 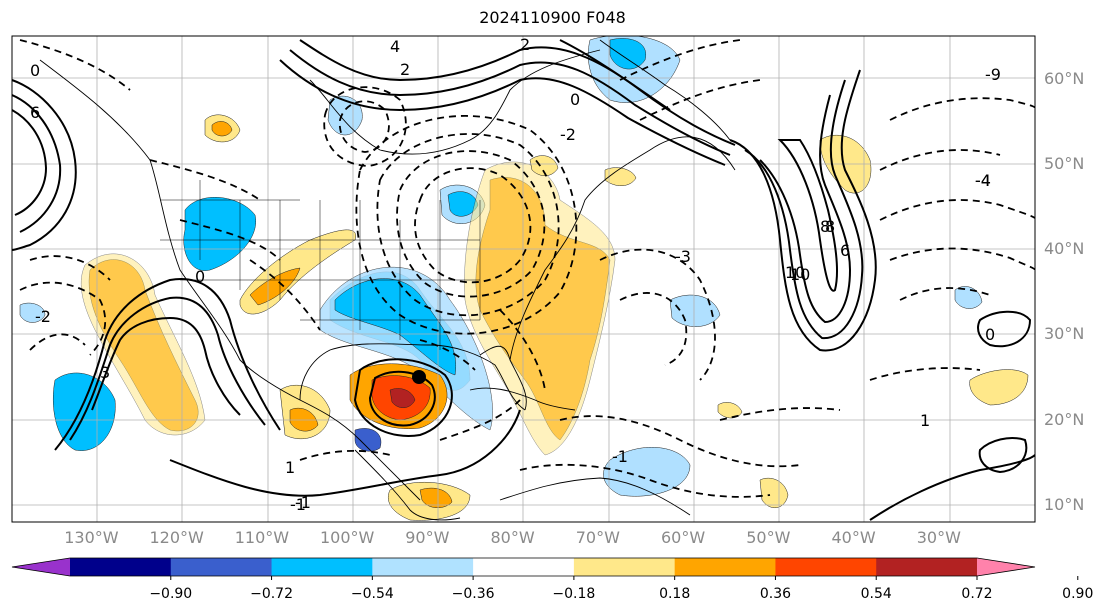 What do you see at coordinates (683, 537) in the screenshot?
I see `longitude-label: 60°W` at bounding box center [683, 537].